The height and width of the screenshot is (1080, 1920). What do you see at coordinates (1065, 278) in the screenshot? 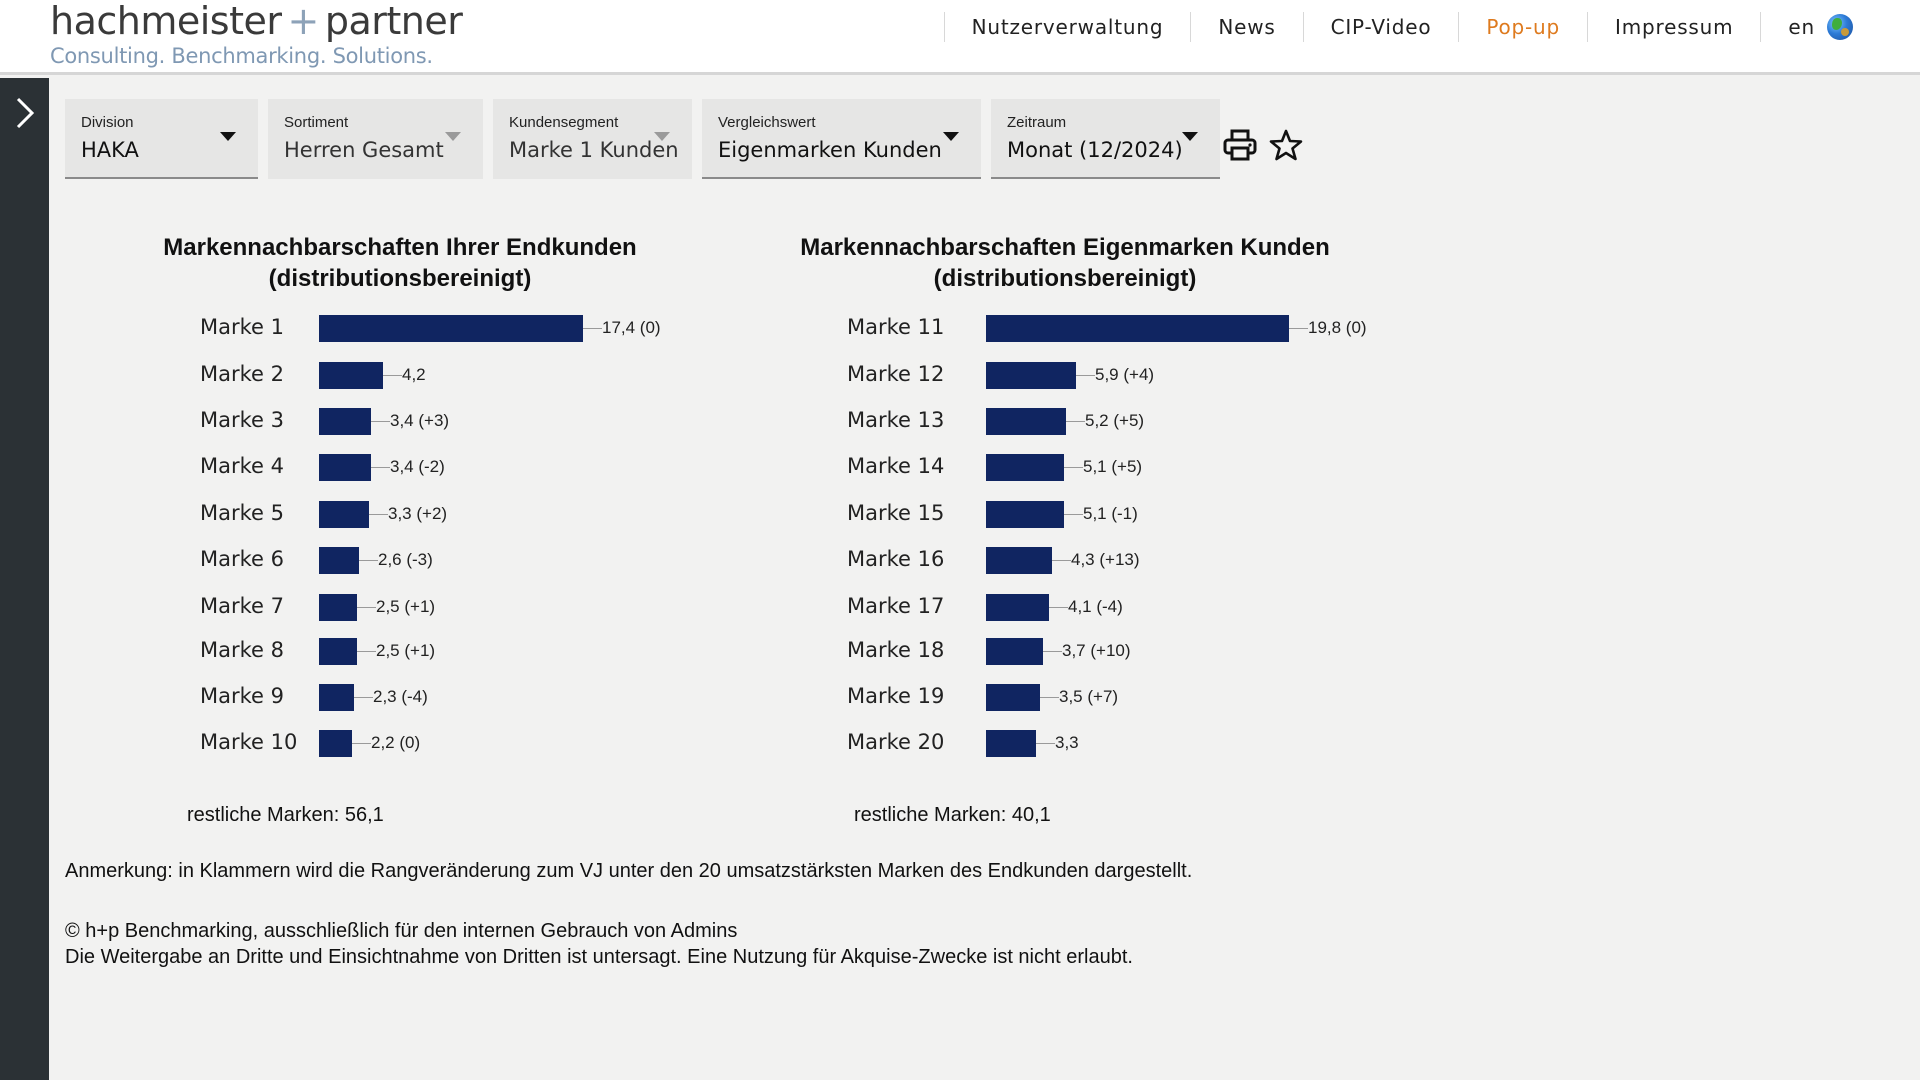
I see `chart-2-title-line2: (distributionsbereinigt)` at bounding box center [1065, 278].